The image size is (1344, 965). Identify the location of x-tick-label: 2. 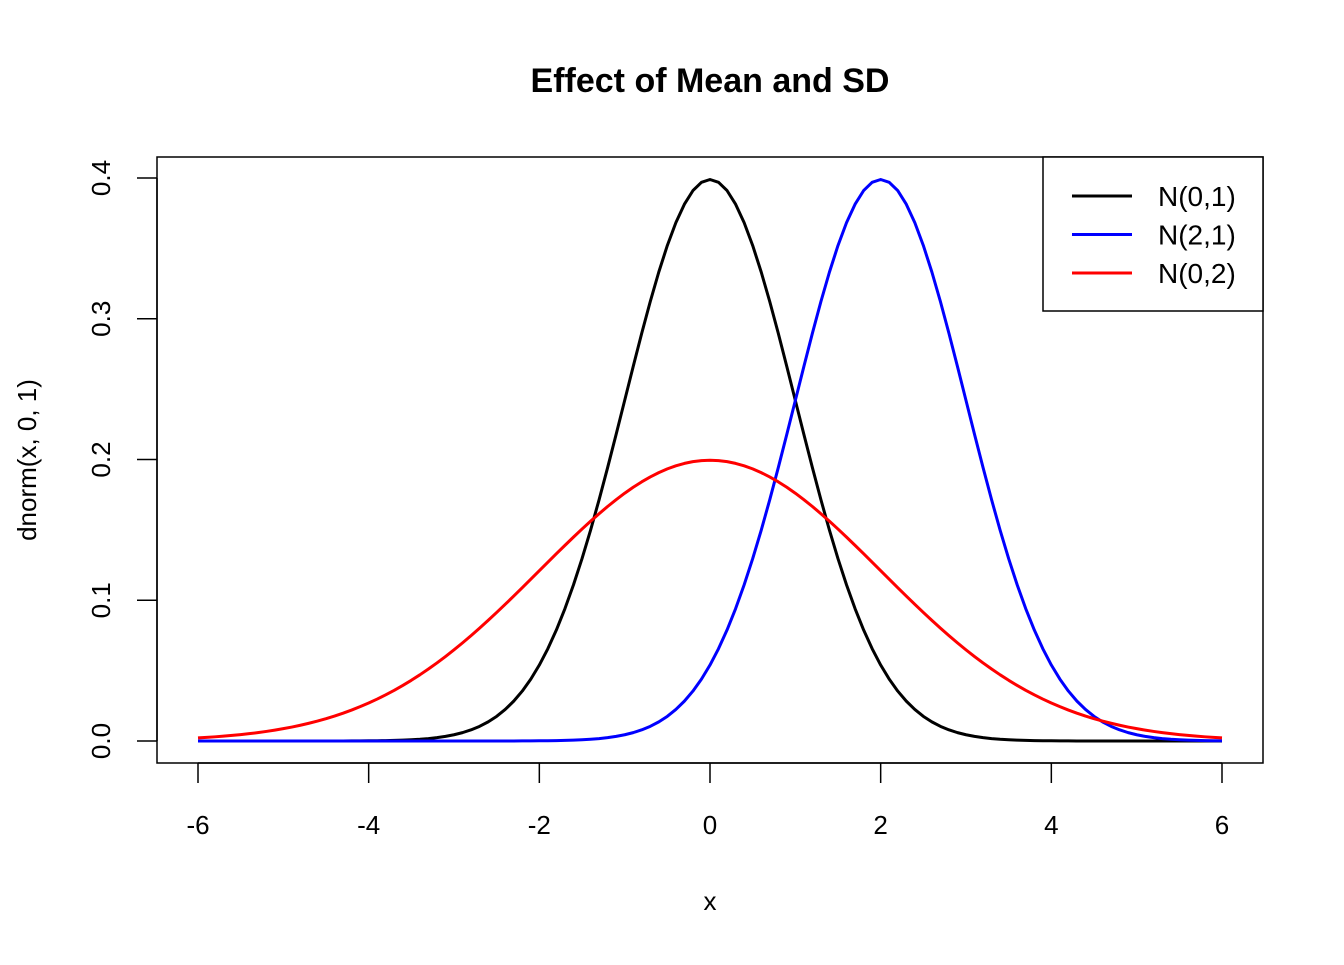
(880, 825).